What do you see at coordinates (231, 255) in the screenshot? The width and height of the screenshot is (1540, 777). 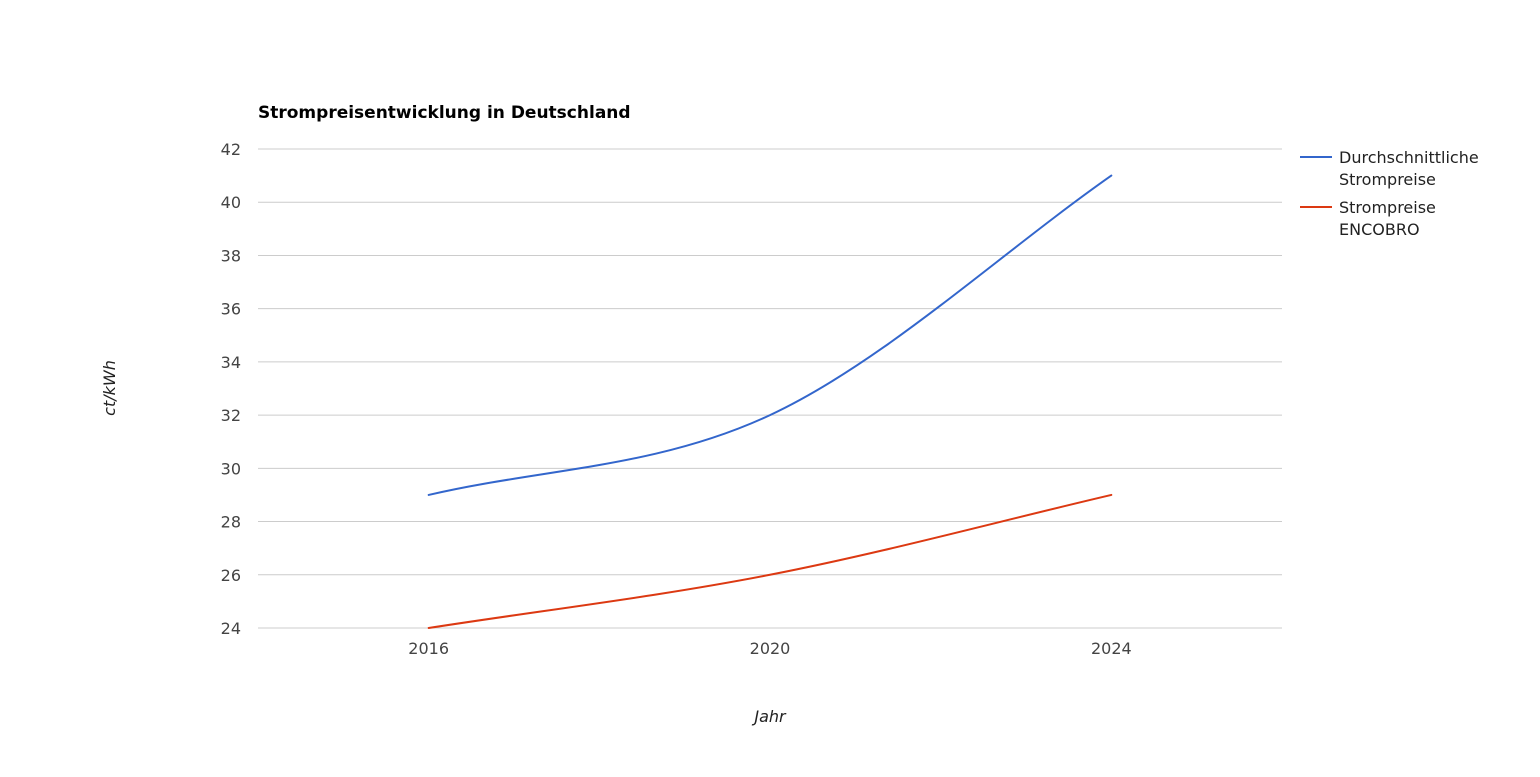 I see `y-tick-label: 38` at bounding box center [231, 255].